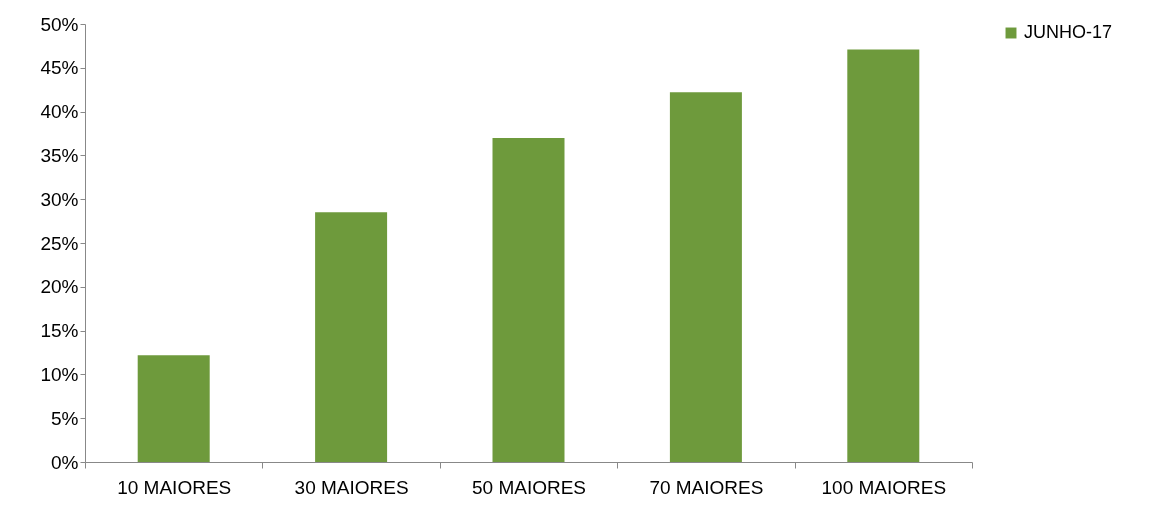 The width and height of the screenshot is (1151, 506). Describe the element at coordinates (65, 418) in the screenshot. I see `y-tick-label: 5%` at that location.